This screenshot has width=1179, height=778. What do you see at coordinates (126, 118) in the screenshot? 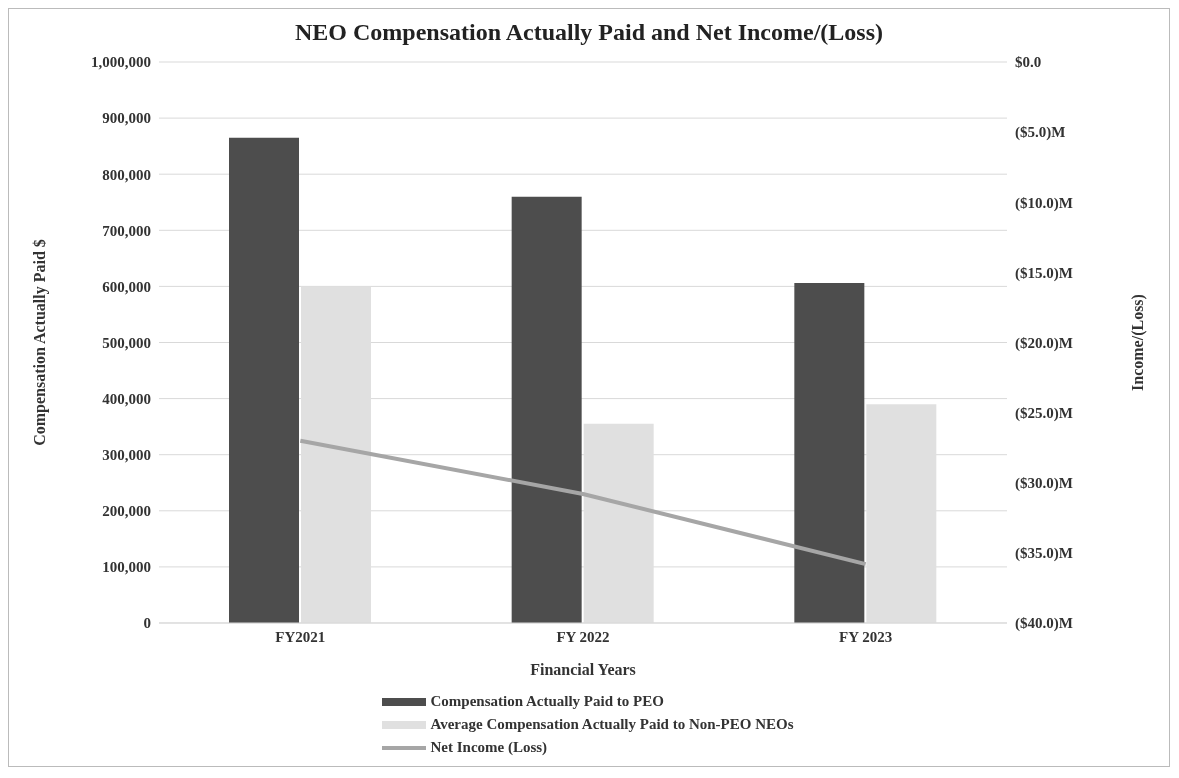
I see `y-tick-label: 900,000` at bounding box center [126, 118].